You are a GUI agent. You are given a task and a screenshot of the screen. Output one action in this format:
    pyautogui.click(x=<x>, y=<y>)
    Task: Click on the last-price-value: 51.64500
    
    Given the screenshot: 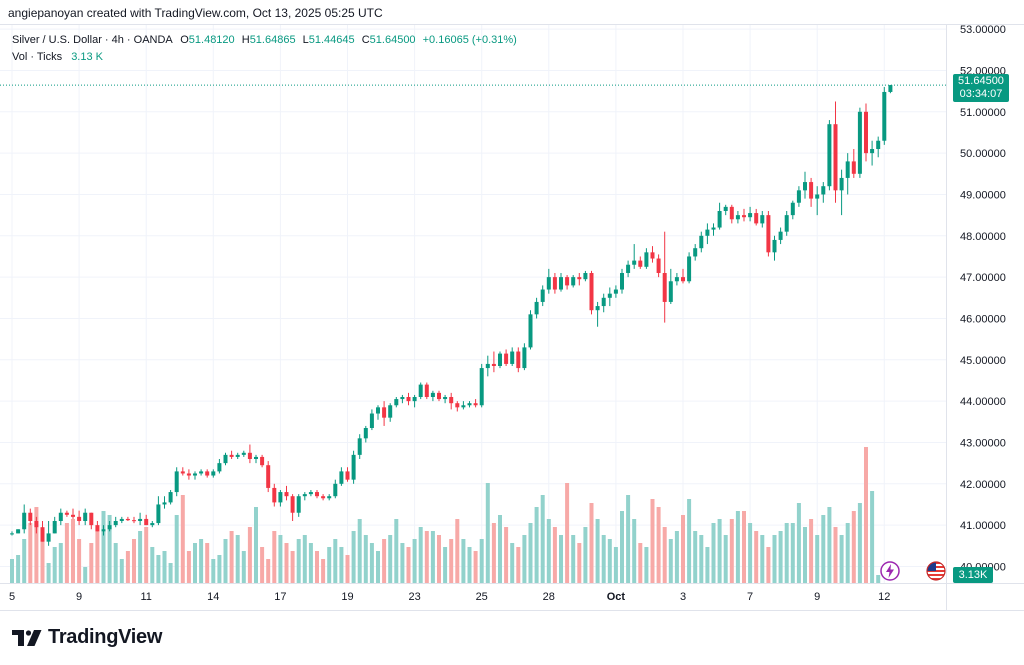 What is the action you would take?
    pyautogui.click(x=981, y=81)
    